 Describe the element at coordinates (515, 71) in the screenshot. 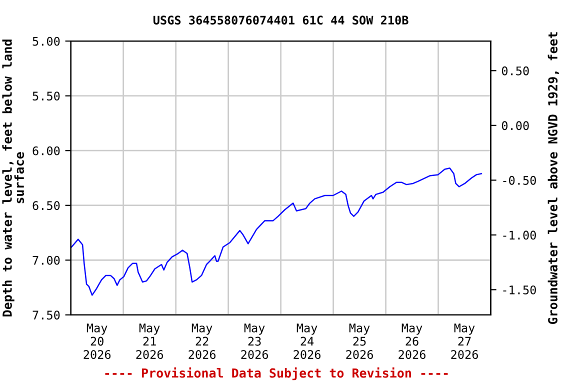

I see `y2-tick-label: 0.50` at that location.